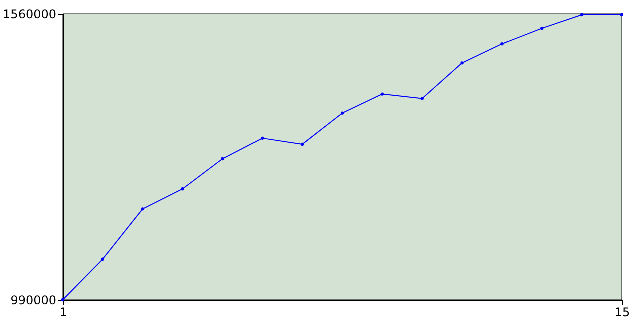 The height and width of the screenshot is (320, 640). Describe the element at coordinates (29, 15) in the screenshot. I see `y-tick-label: 1560000` at that location.